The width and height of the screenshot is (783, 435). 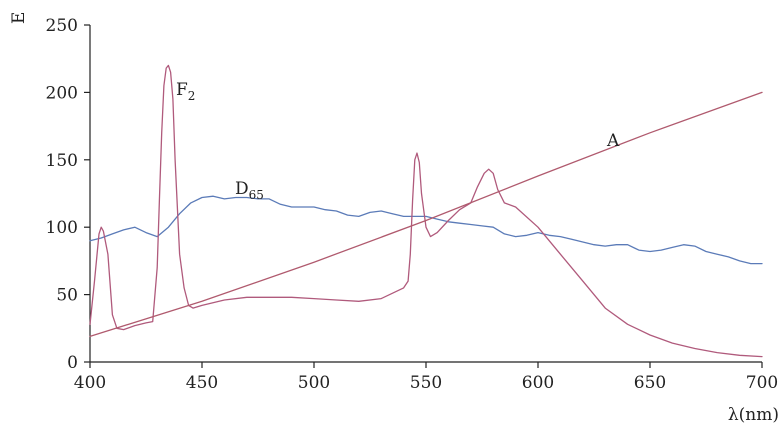 What do you see at coordinates (426, 230) in the screenshot?
I see `series-d65-line` at bounding box center [426, 230].